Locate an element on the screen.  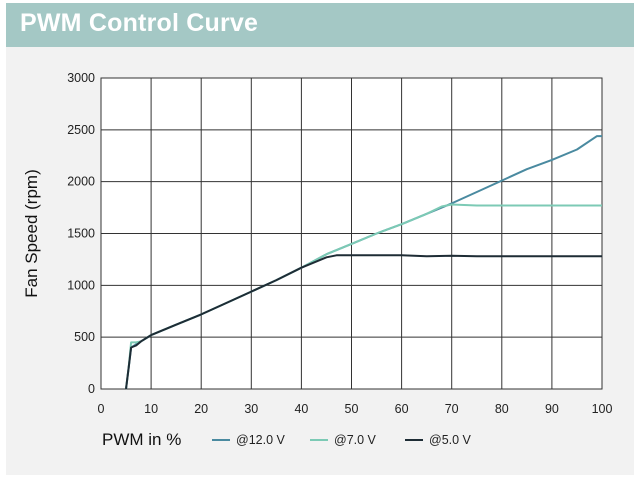
y-tick-label: 0 is located at coordinates (91, 389).